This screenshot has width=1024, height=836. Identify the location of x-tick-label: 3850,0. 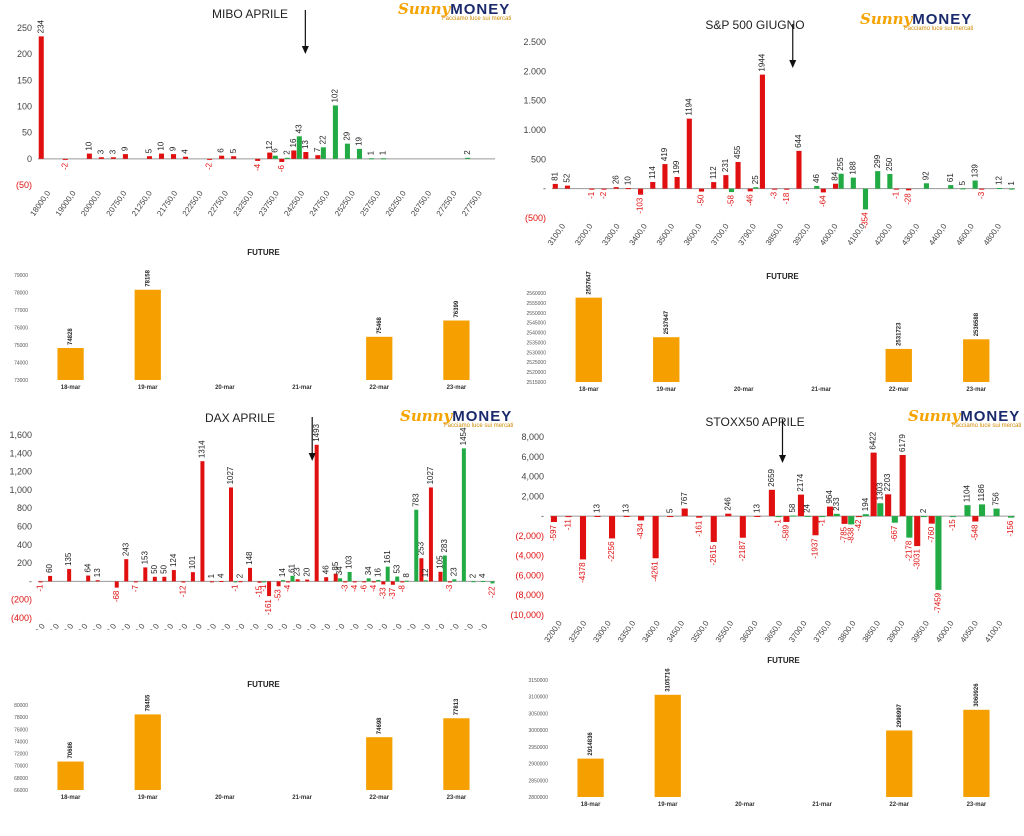
(872, 632).